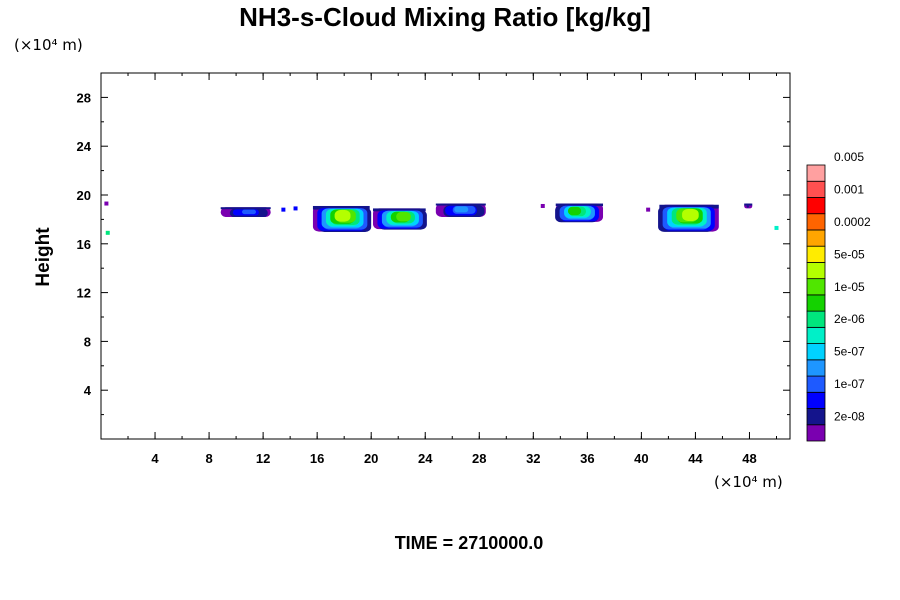 This screenshot has height=600, width=900. I want to click on x-tick-label: 48, so click(749, 458).